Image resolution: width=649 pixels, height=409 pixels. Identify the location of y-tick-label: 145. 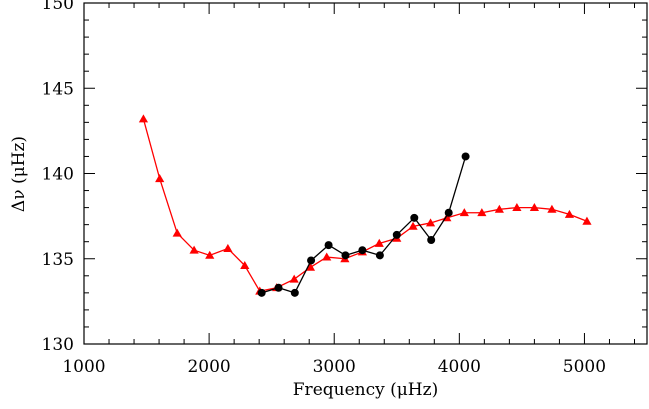
(58, 89).